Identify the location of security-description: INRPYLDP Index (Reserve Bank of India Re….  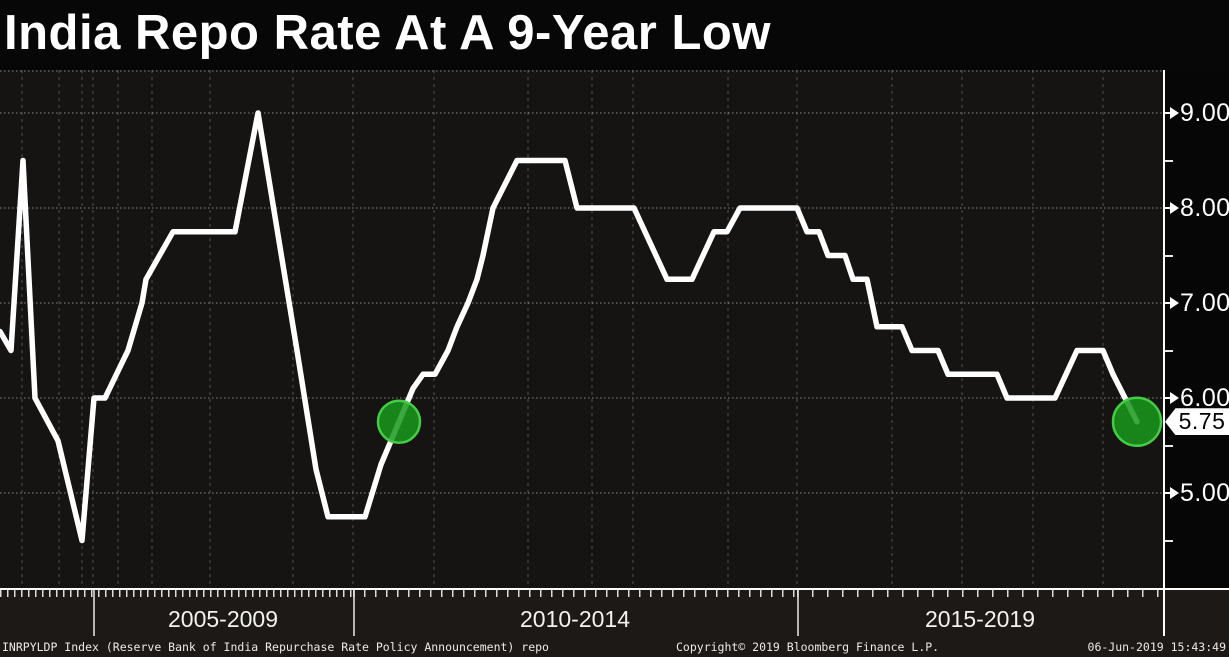
(275, 647).